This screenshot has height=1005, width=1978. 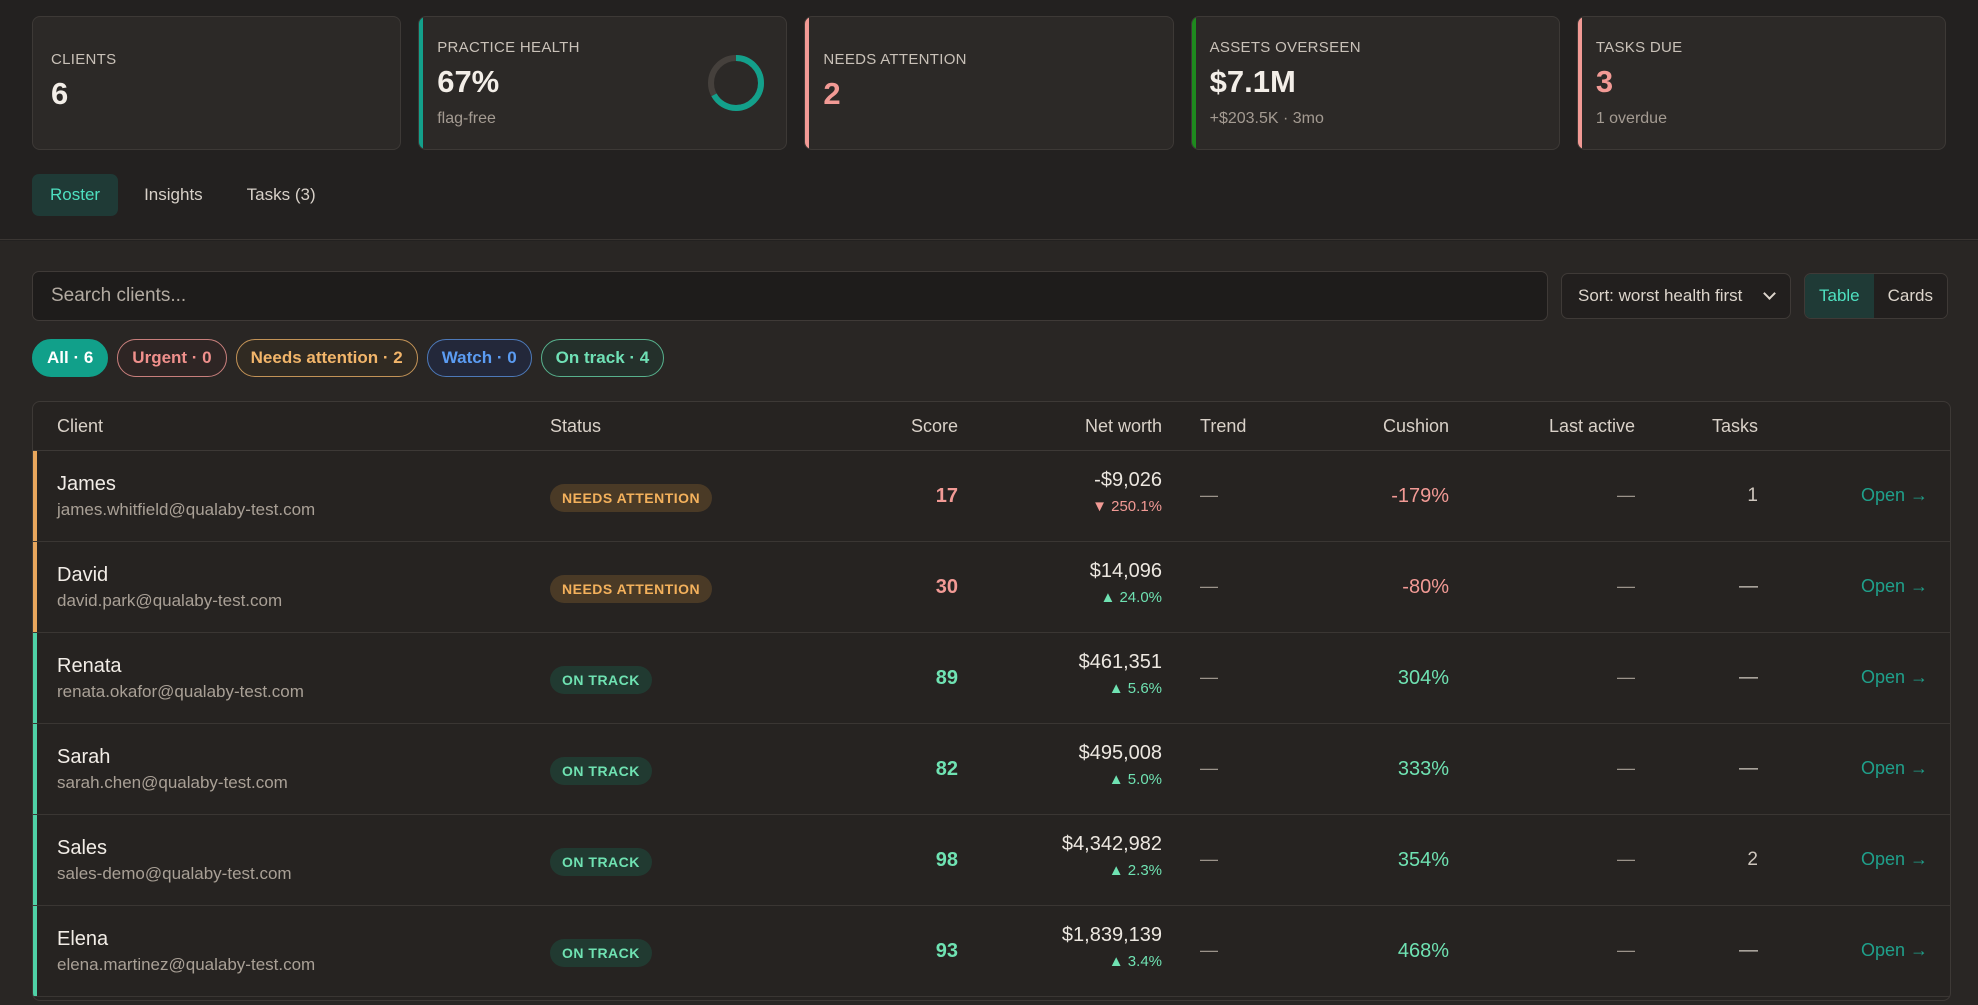 What do you see at coordinates (281, 194) in the screenshot?
I see `tab-tasks: Tasks (3)` at bounding box center [281, 194].